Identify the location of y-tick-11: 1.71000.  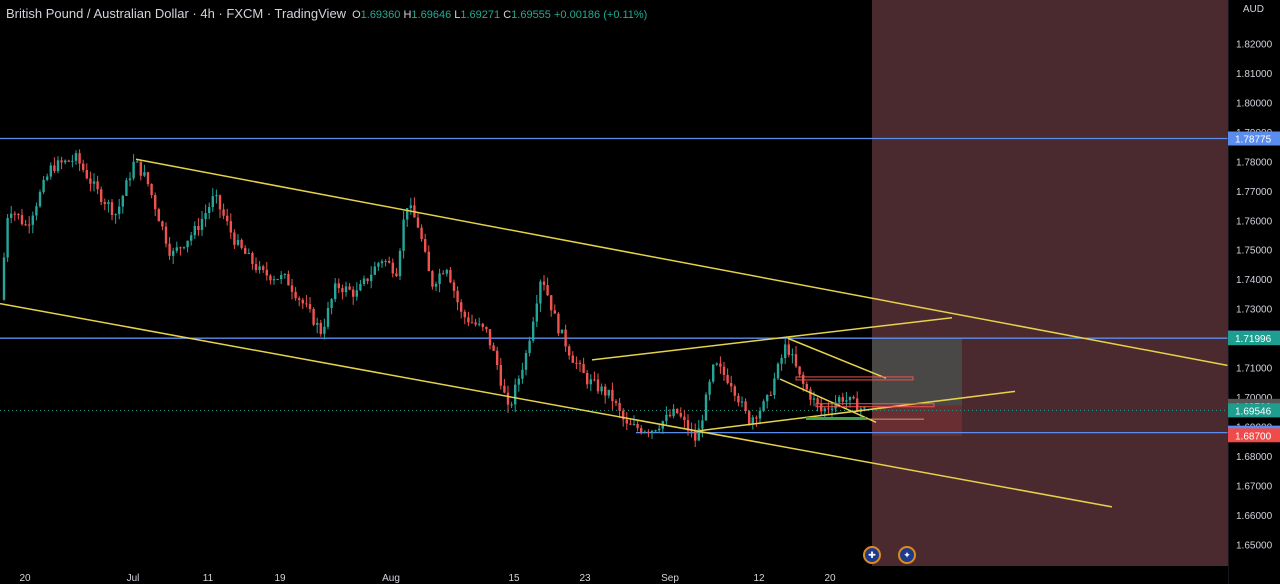
(1254, 369).